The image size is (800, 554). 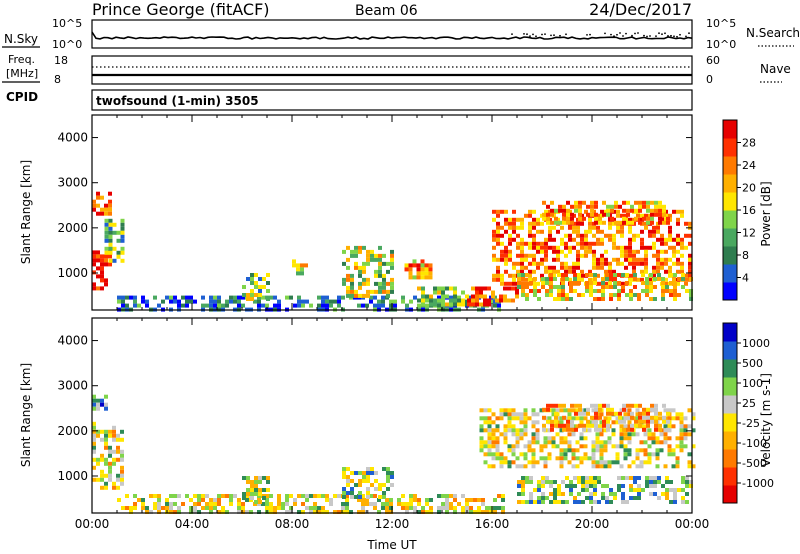 I want to click on velocity-colorbar-segment, so click(x=730, y=422).